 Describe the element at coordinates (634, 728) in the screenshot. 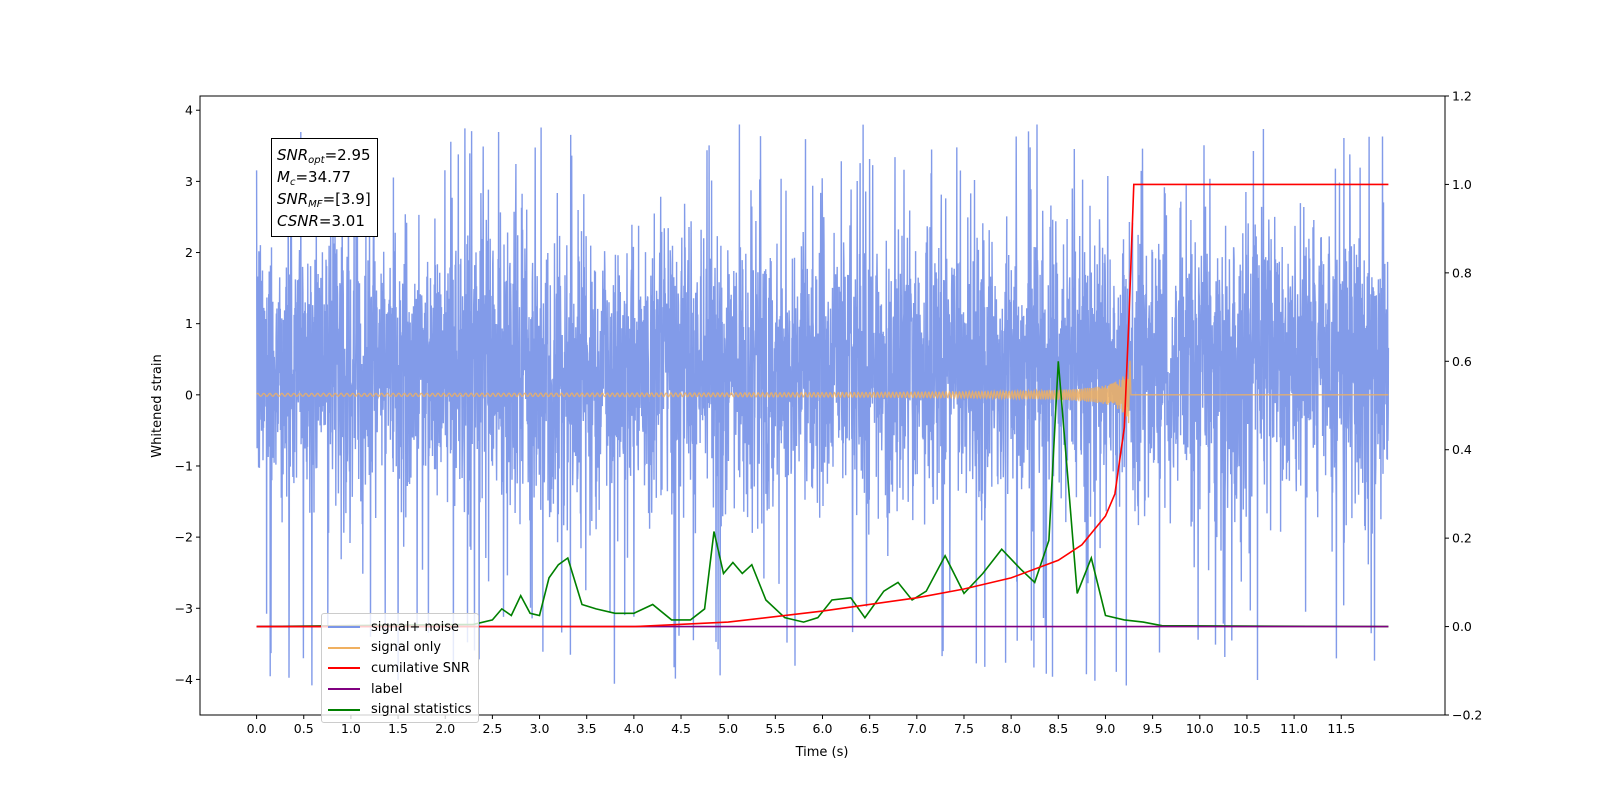

I see `x-tick-label: 4.0` at that location.